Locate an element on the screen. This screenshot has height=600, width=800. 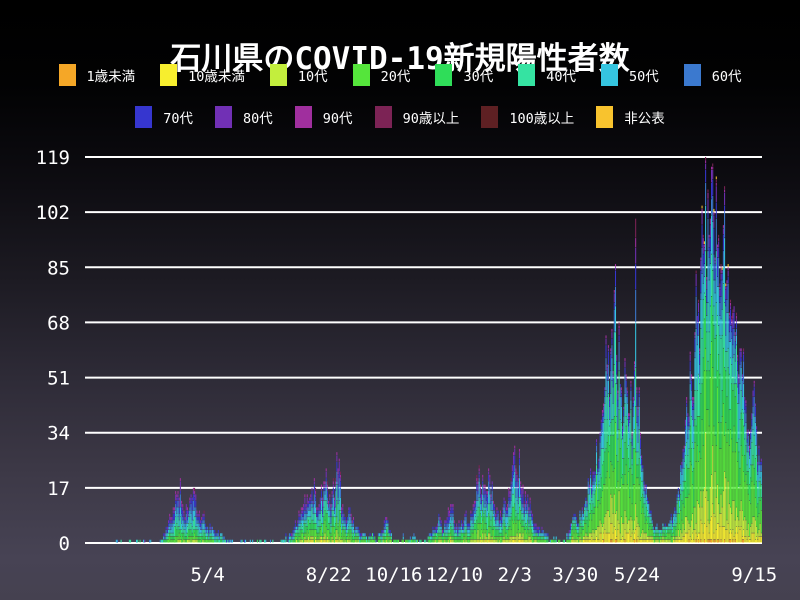
legend-item: 80代 is located at coordinates (244, 117).